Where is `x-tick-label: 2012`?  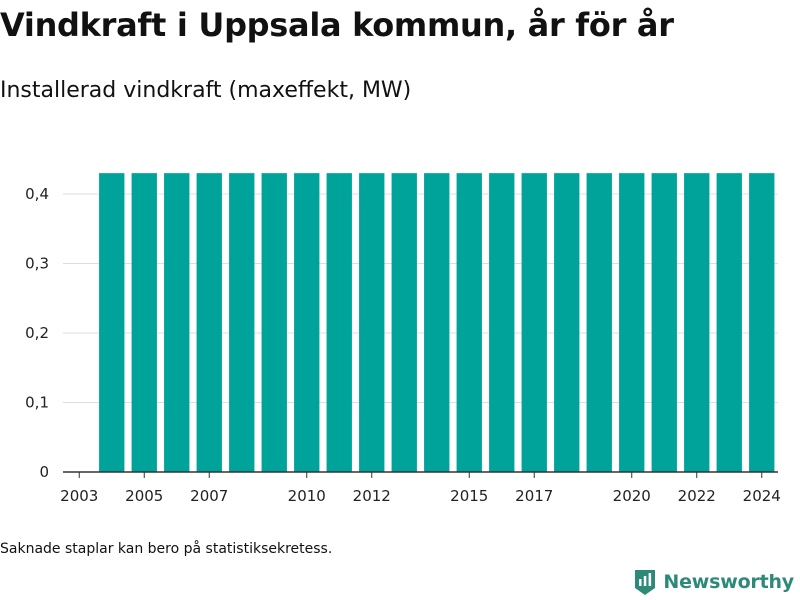 x-tick-label: 2012 is located at coordinates (372, 496).